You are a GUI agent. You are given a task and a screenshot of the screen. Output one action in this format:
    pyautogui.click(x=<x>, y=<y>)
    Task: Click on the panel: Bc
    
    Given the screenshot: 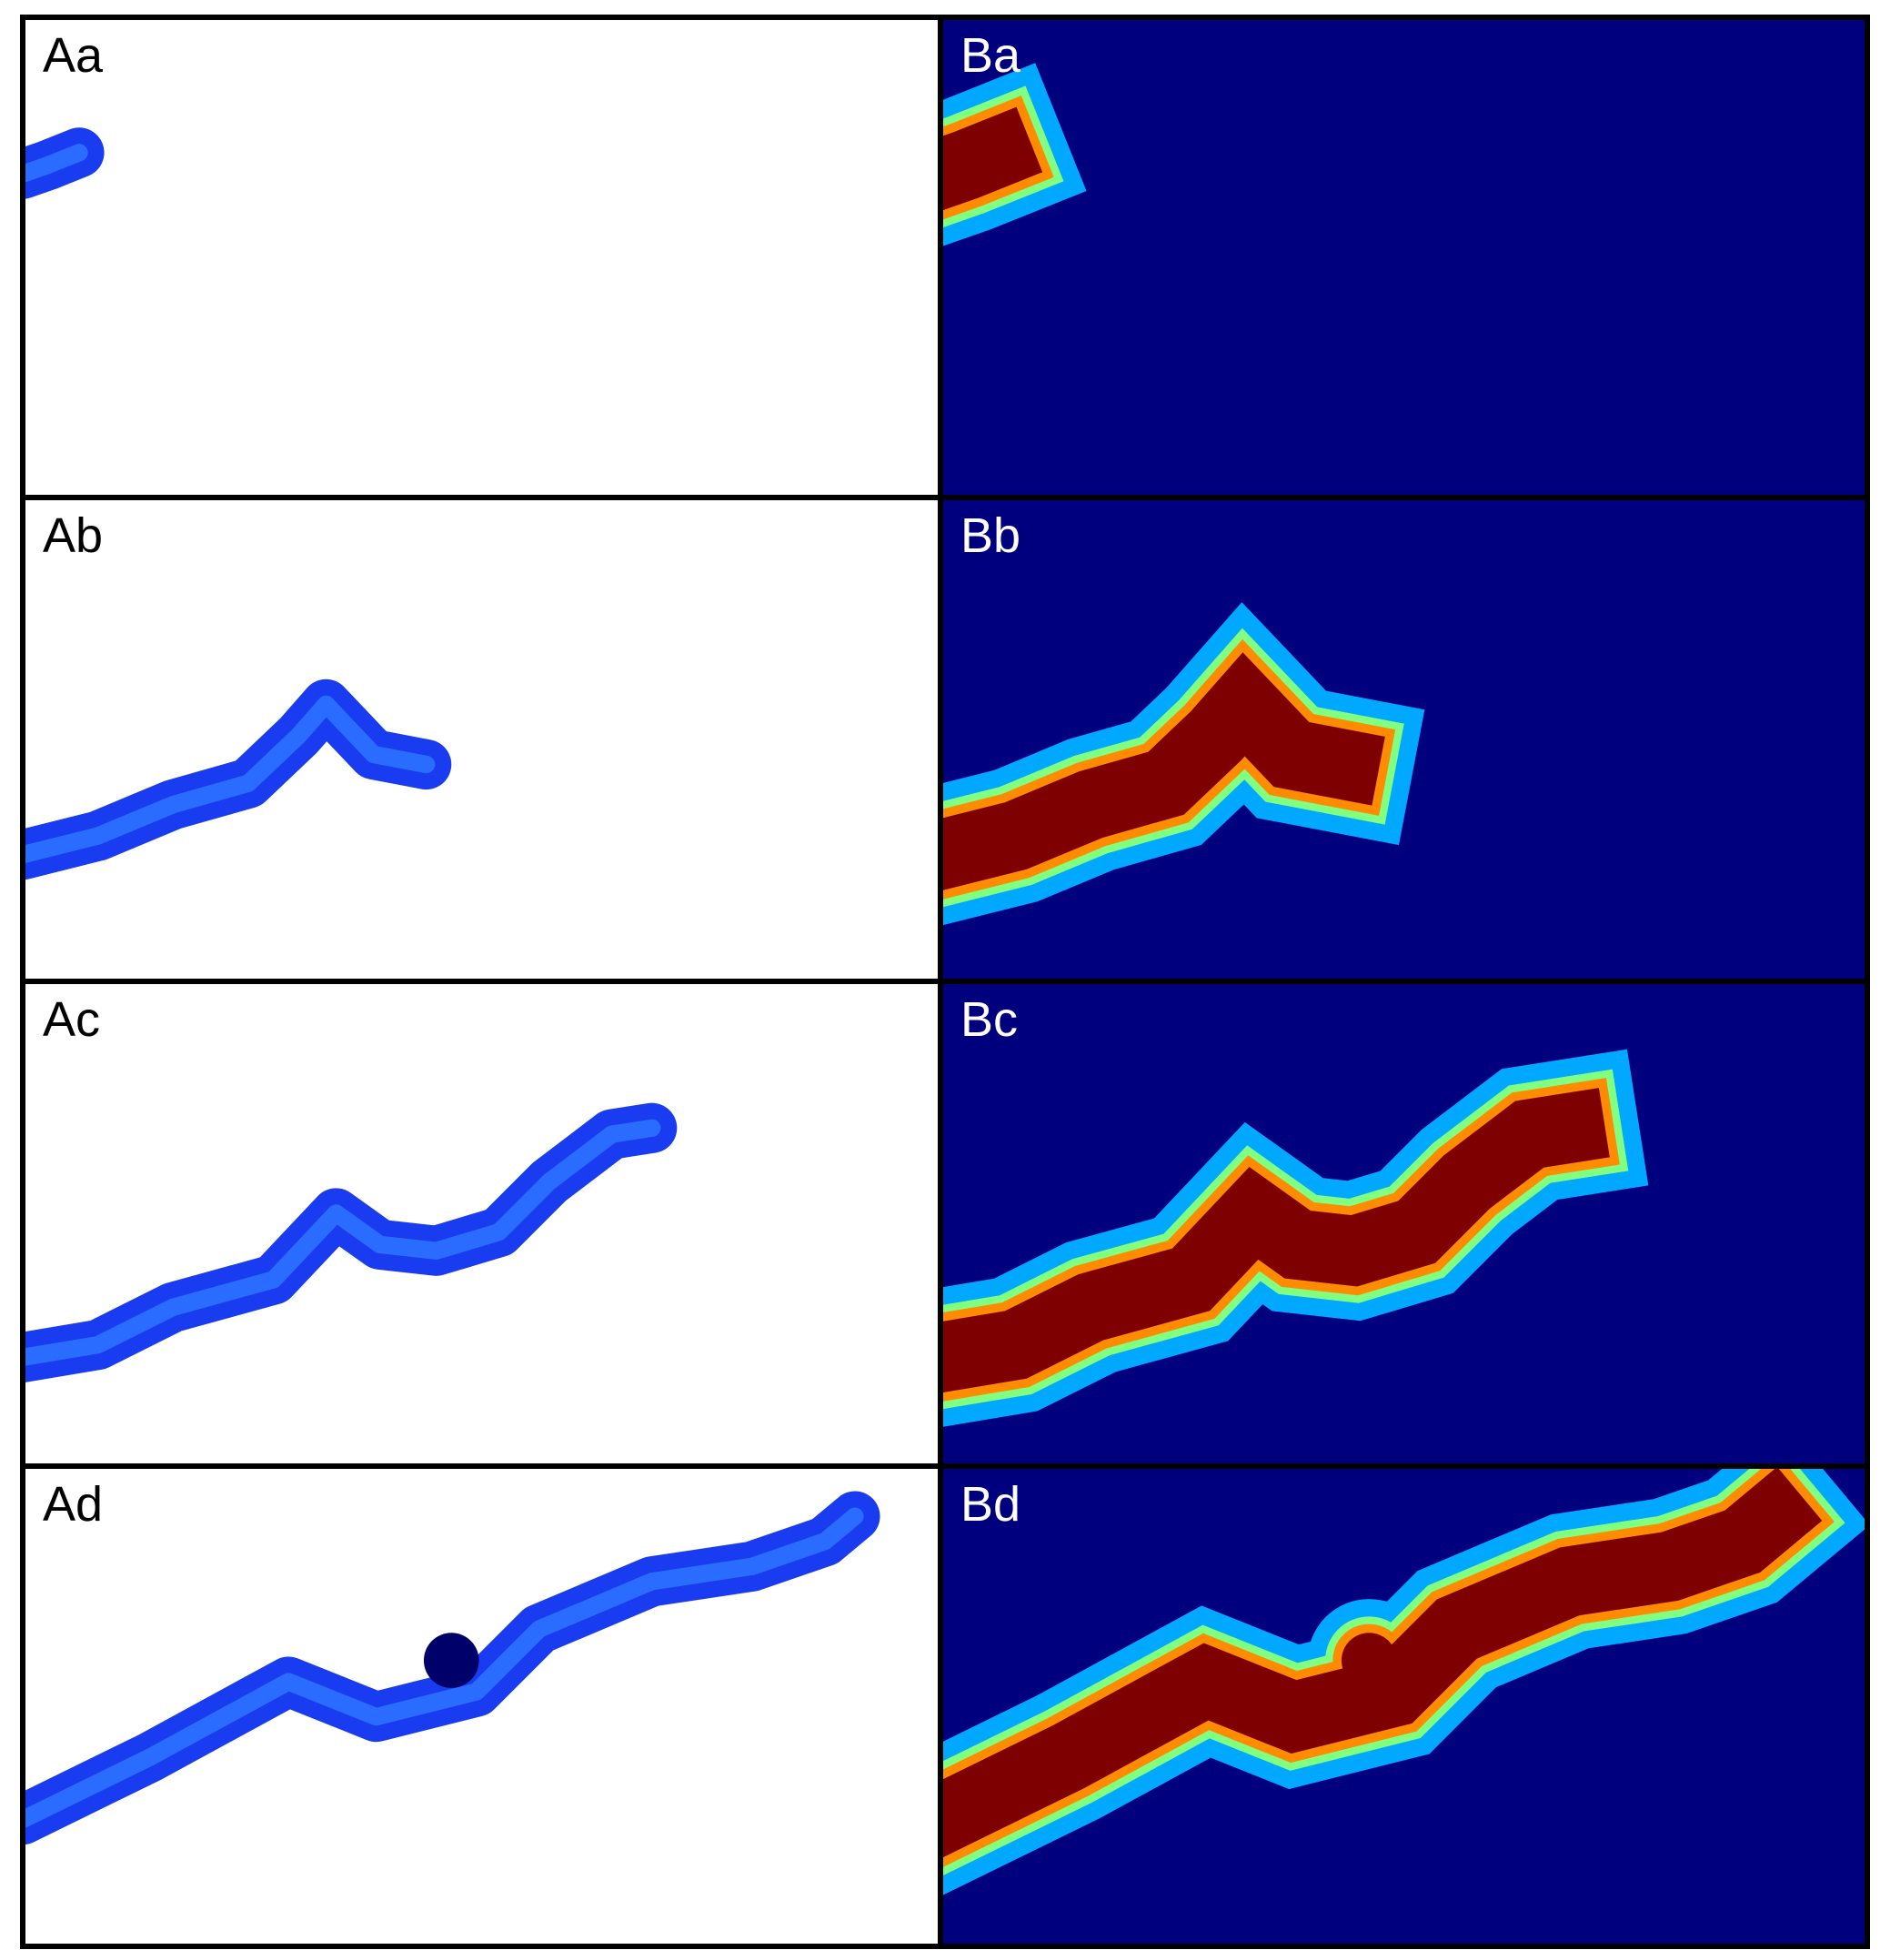 What is the action you would take?
    pyautogui.click(x=1403, y=1223)
    